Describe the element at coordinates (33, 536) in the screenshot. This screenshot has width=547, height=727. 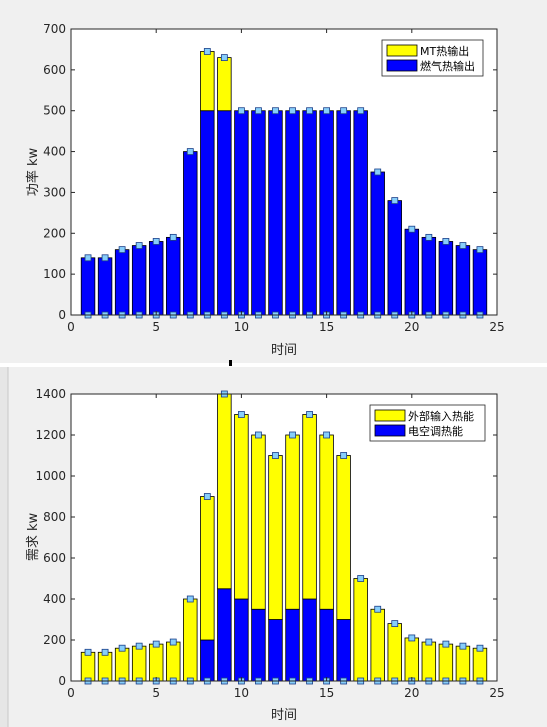
I see `y-axis-label-2: 需求 kw` at that location.